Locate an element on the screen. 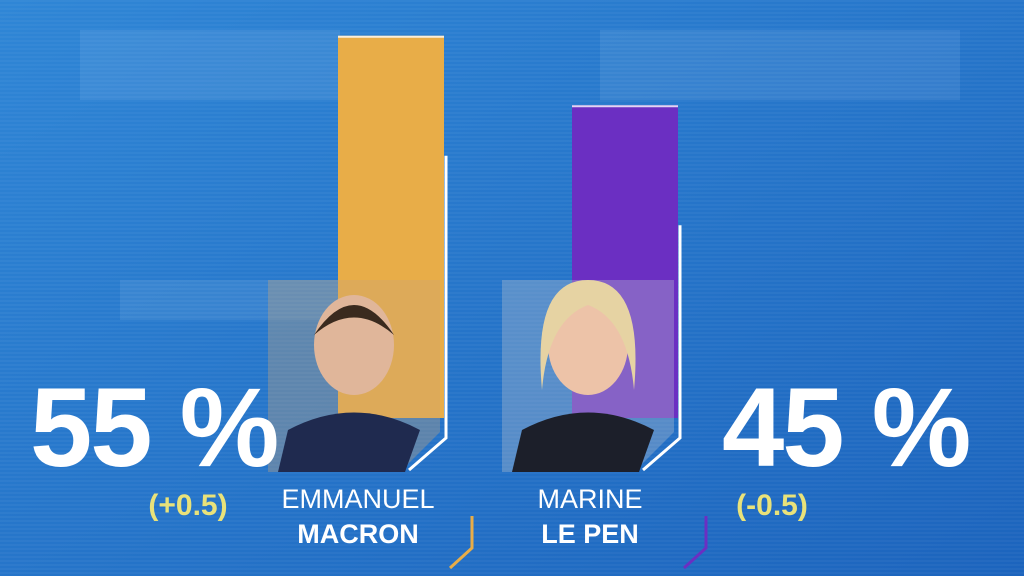 The image size is (1024, 576). last-name: MACRON is located at coordinates (358, 534).